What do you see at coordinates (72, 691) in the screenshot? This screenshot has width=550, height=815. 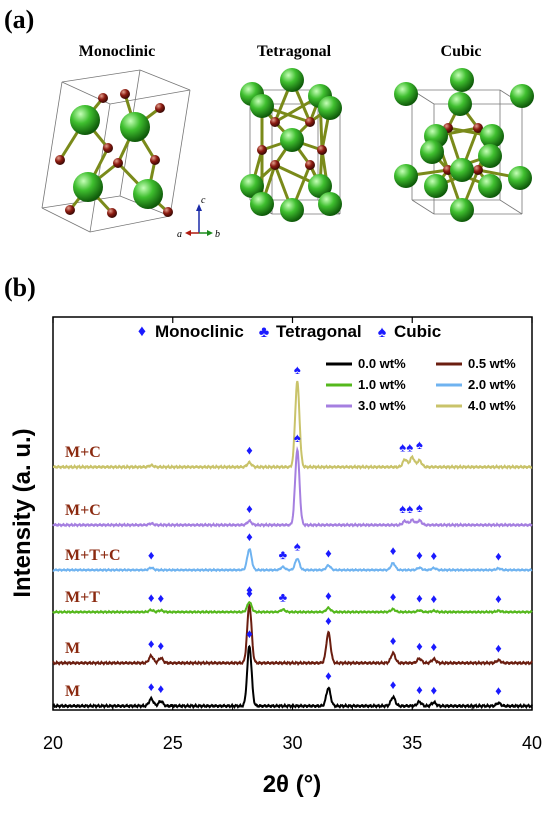 I see `phase-label-0: M` at bounding box center [72, 691].